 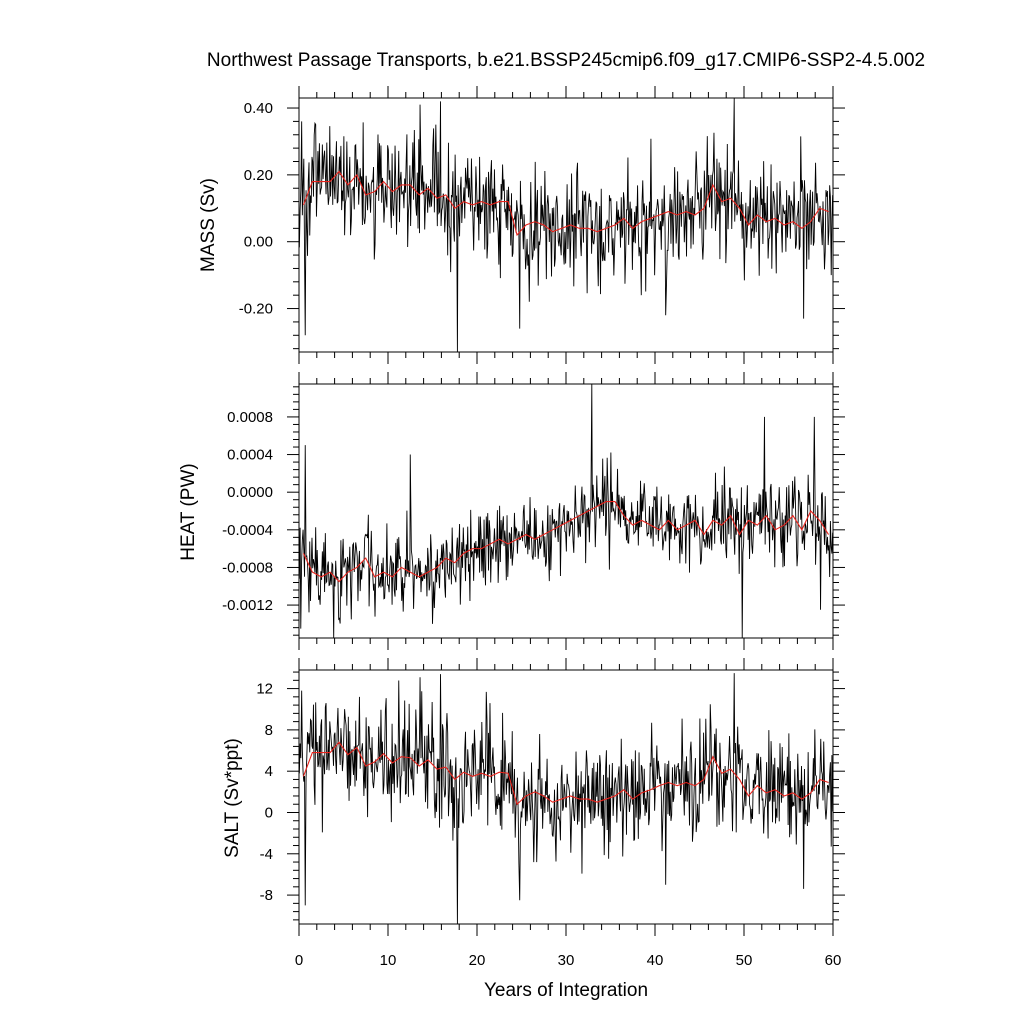 I want to click on salt-annual-mean-line, so click(x=565, y=773).